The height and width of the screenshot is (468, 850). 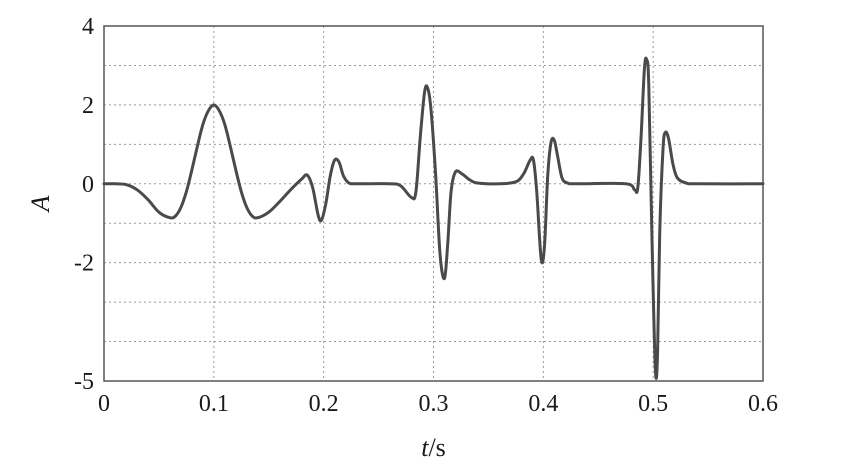 What do you see at coordinates (84, 204) in the screenshot?
I see `y-tick-labels: 4 2 0 -2 -5` at bounding box center [84, 204].